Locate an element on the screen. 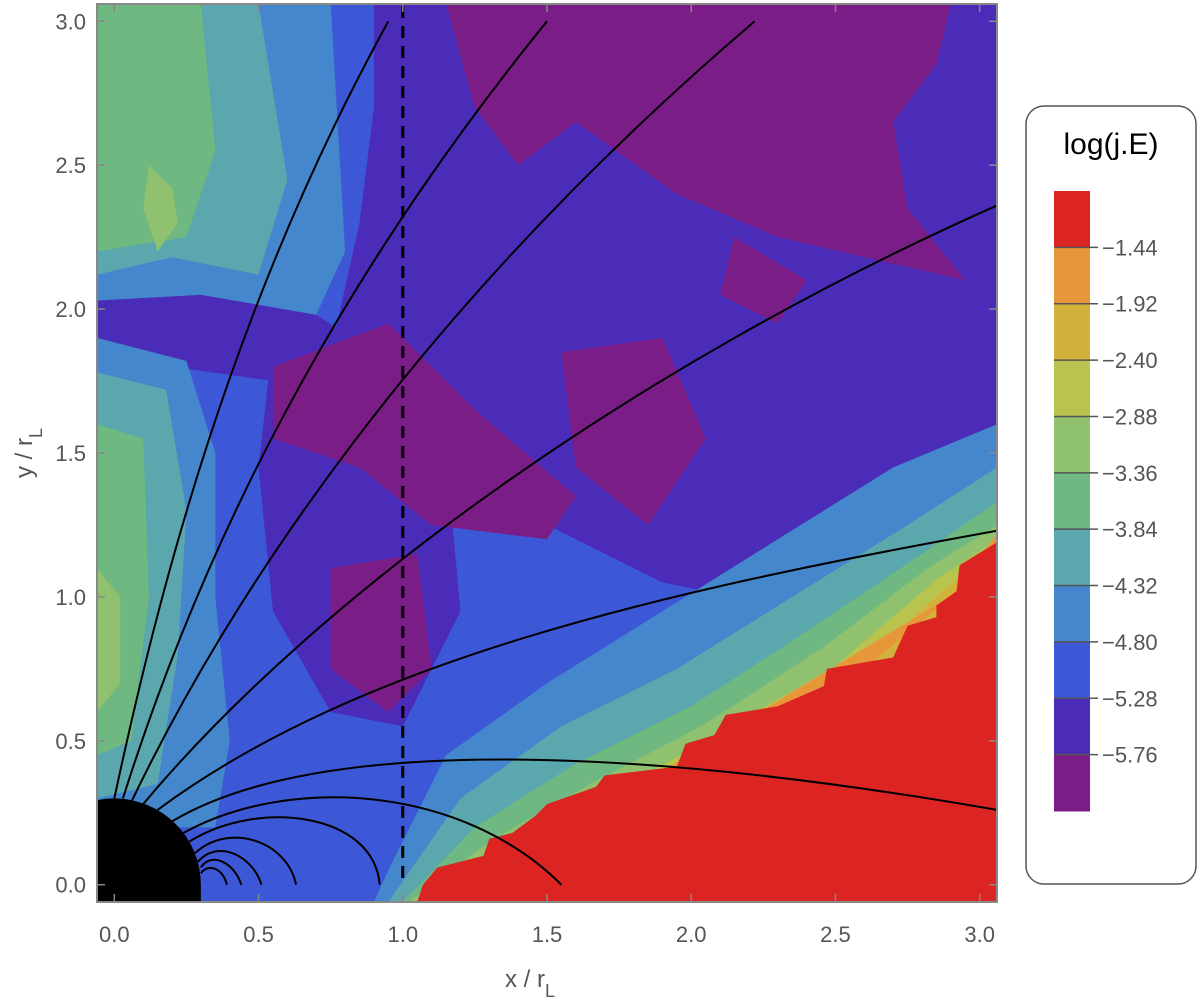 This screenshot has width=1199, height=998. colorbar-tick-label: −4.32 is located at coordinates (1130, 586).